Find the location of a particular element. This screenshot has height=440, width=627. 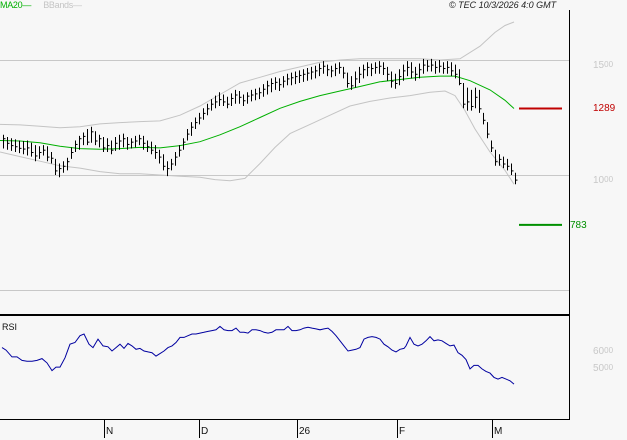

y-label-1500: 1500 is located at coordinates (603, 65).